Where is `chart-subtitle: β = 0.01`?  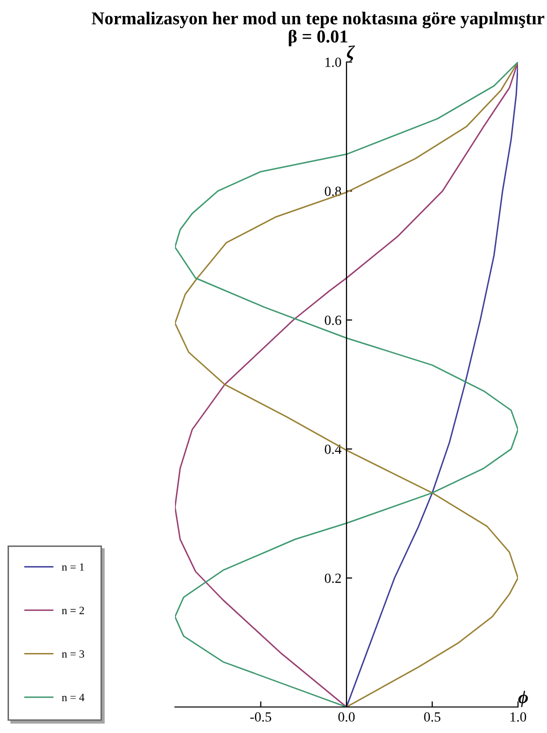 chart-subtitle: β = 0.01 is located at coordinates (318, 38).